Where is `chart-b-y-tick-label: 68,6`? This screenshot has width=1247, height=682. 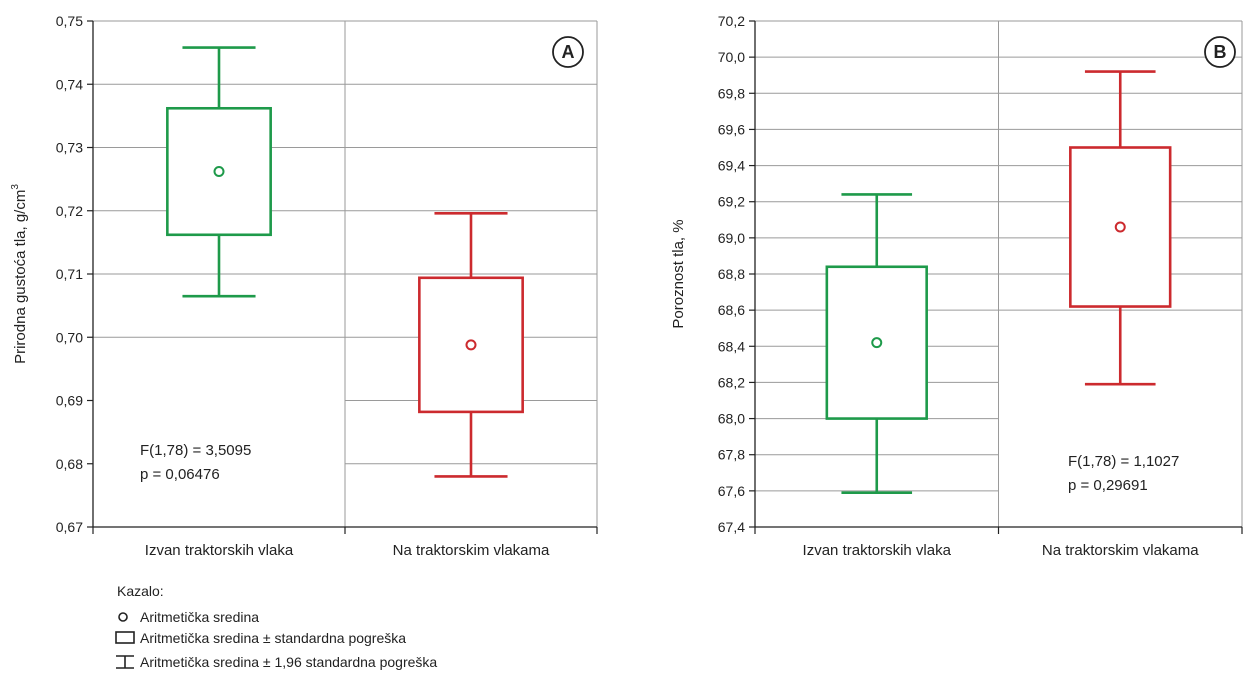
chart-b-y-tick-label: 68,6 is located at coordinates (731, 310).